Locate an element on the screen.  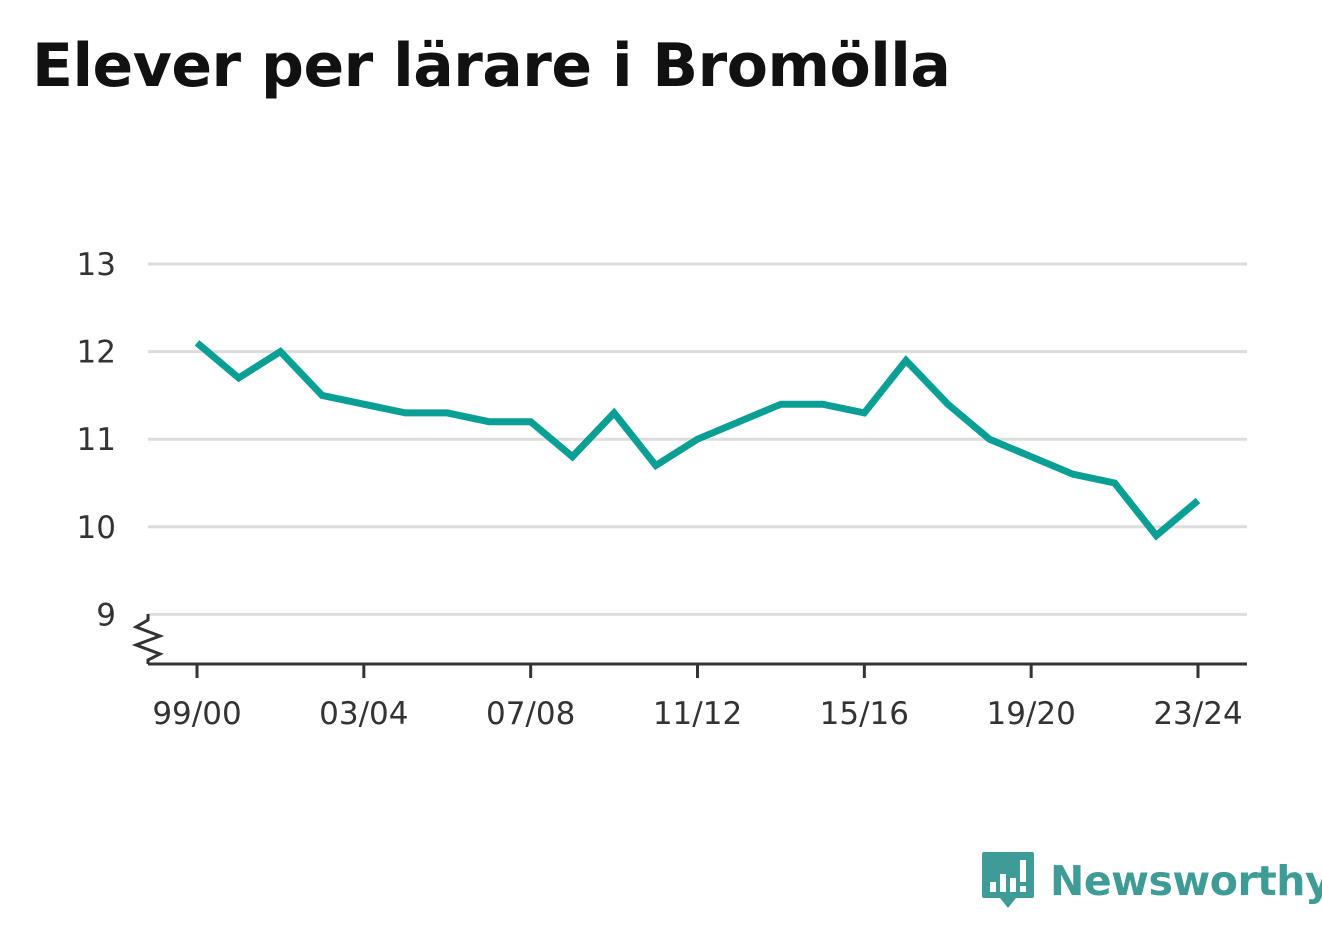
chart-title: Elever per lärare i Bromölla is located at coordinates (491, 66).